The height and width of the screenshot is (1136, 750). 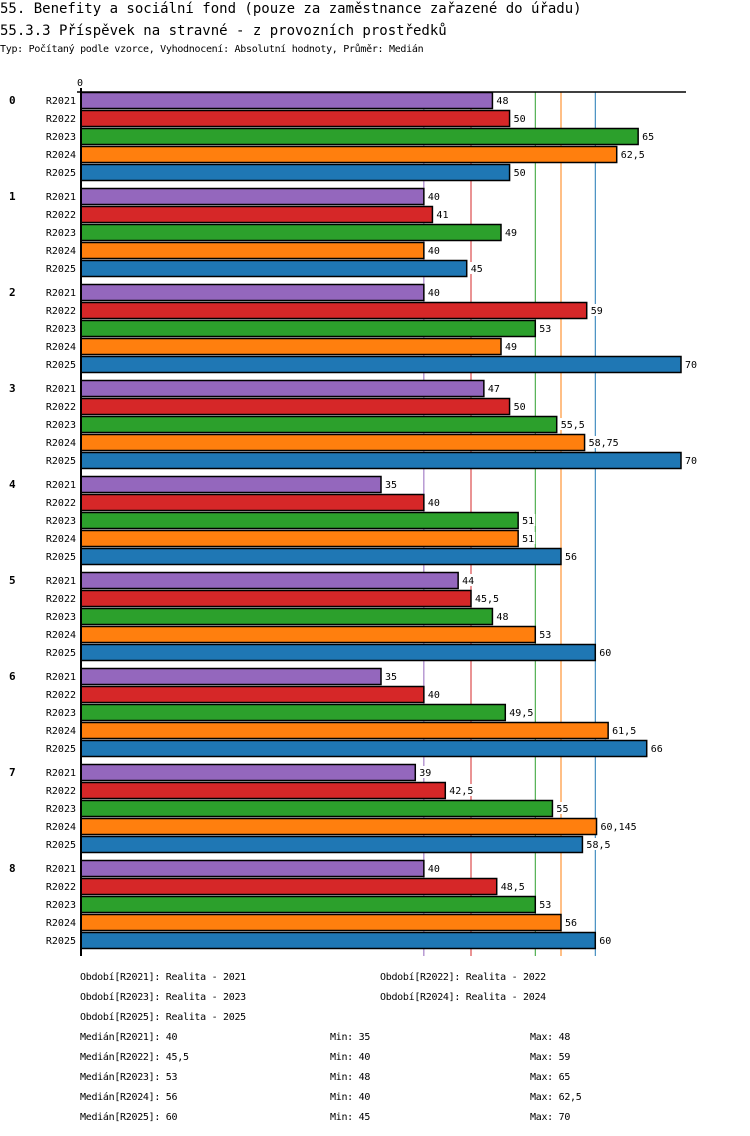 What do you see at coordinates (550, 1037) in the screenshot?
I see `legend-max: Max: 48` at bounding box center [550, 1037].